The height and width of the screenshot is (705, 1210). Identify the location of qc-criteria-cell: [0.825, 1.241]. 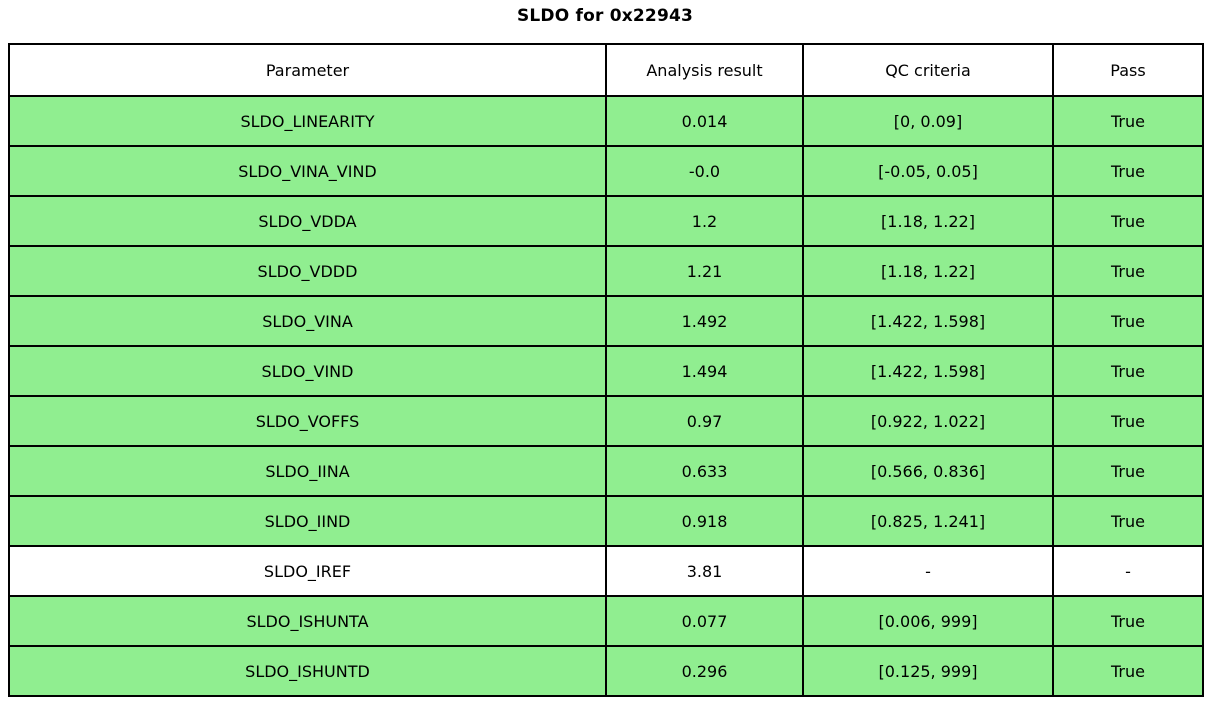
(928, 521).